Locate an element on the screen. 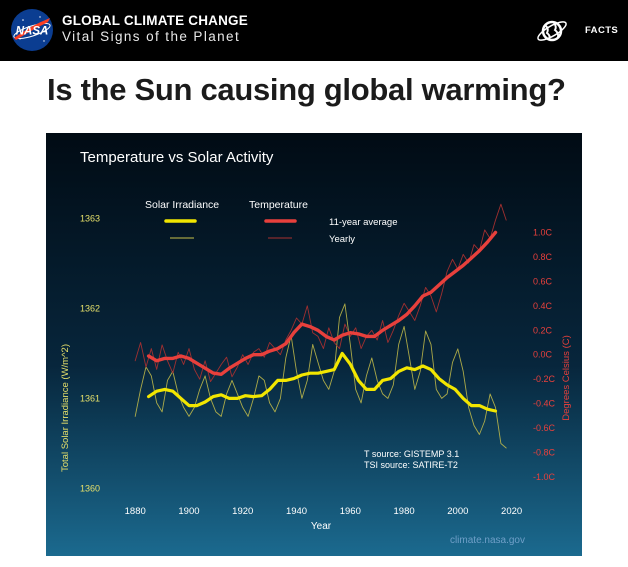  x-tick-label: 2000 is located at coordinates (457, 511).